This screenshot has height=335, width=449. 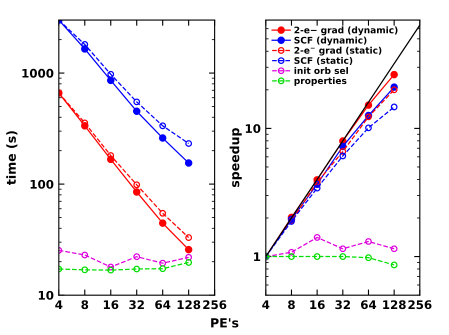 What do you see at coordinates (257, 257) in the screenshot?
I see `y-tick-label: 1` at bounding box center [257, 257].